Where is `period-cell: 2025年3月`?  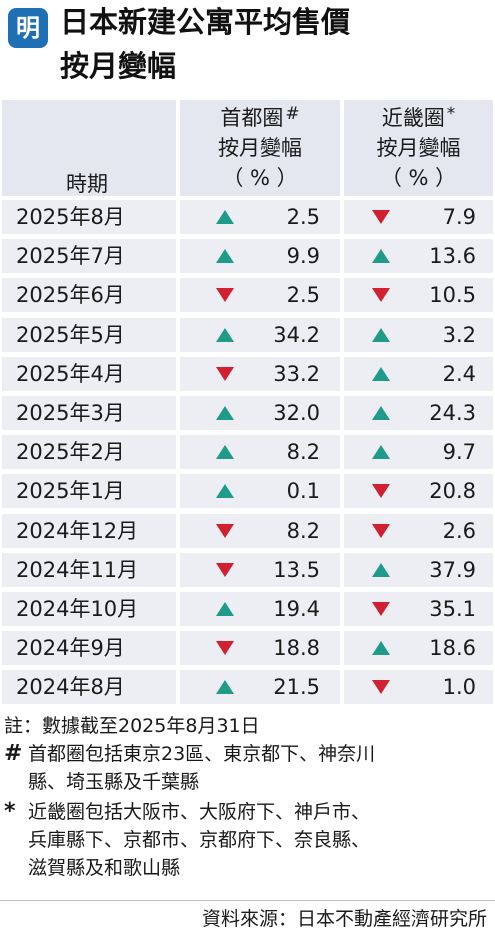
period-cell: 2025年3月 is located at coordinates (89, 413).